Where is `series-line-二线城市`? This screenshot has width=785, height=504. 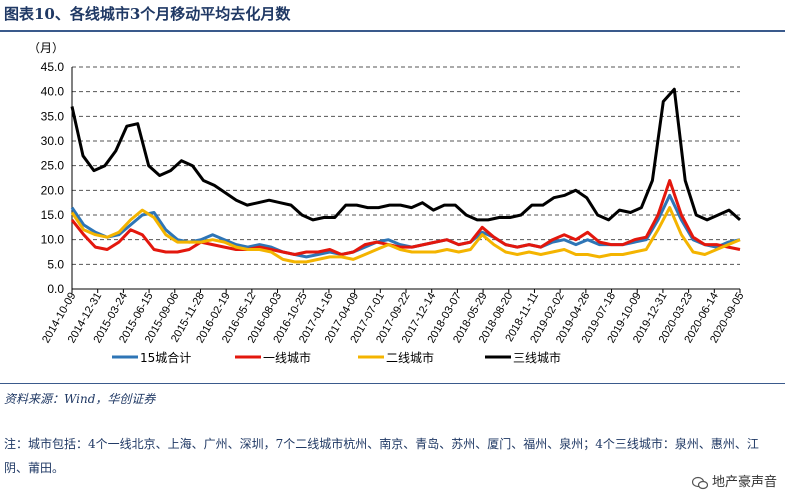
series-line-二线城市 is located at coordinates (405, 235).